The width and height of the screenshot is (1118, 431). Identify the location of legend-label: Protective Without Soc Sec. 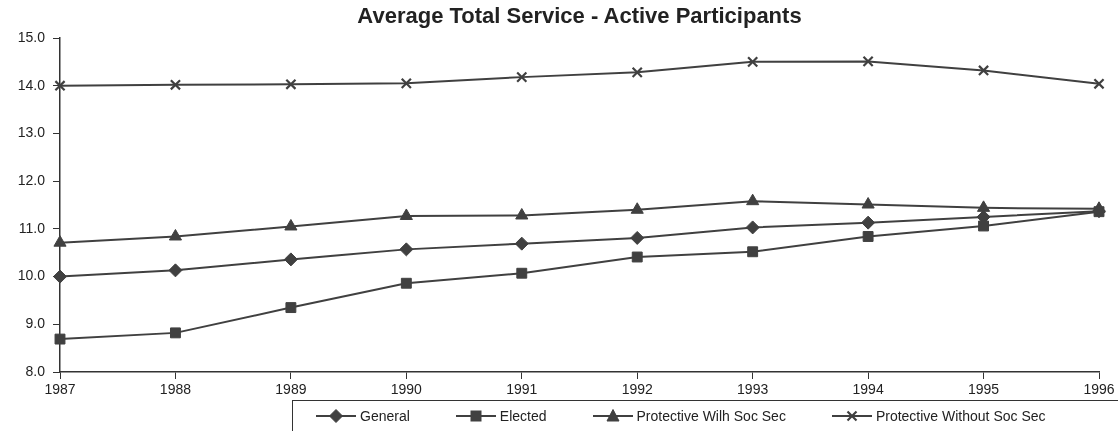
(960, 416).